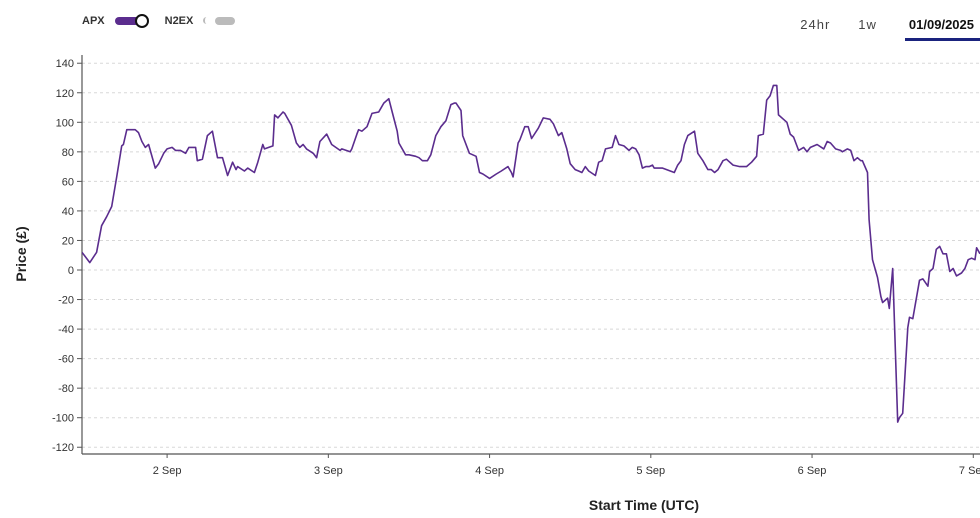 The height and width of the screenshot is (518, 980). Describe the element at coordinates (812, 471) in the screenshot. I see `x-tick-label: 6 Sep` at that location.